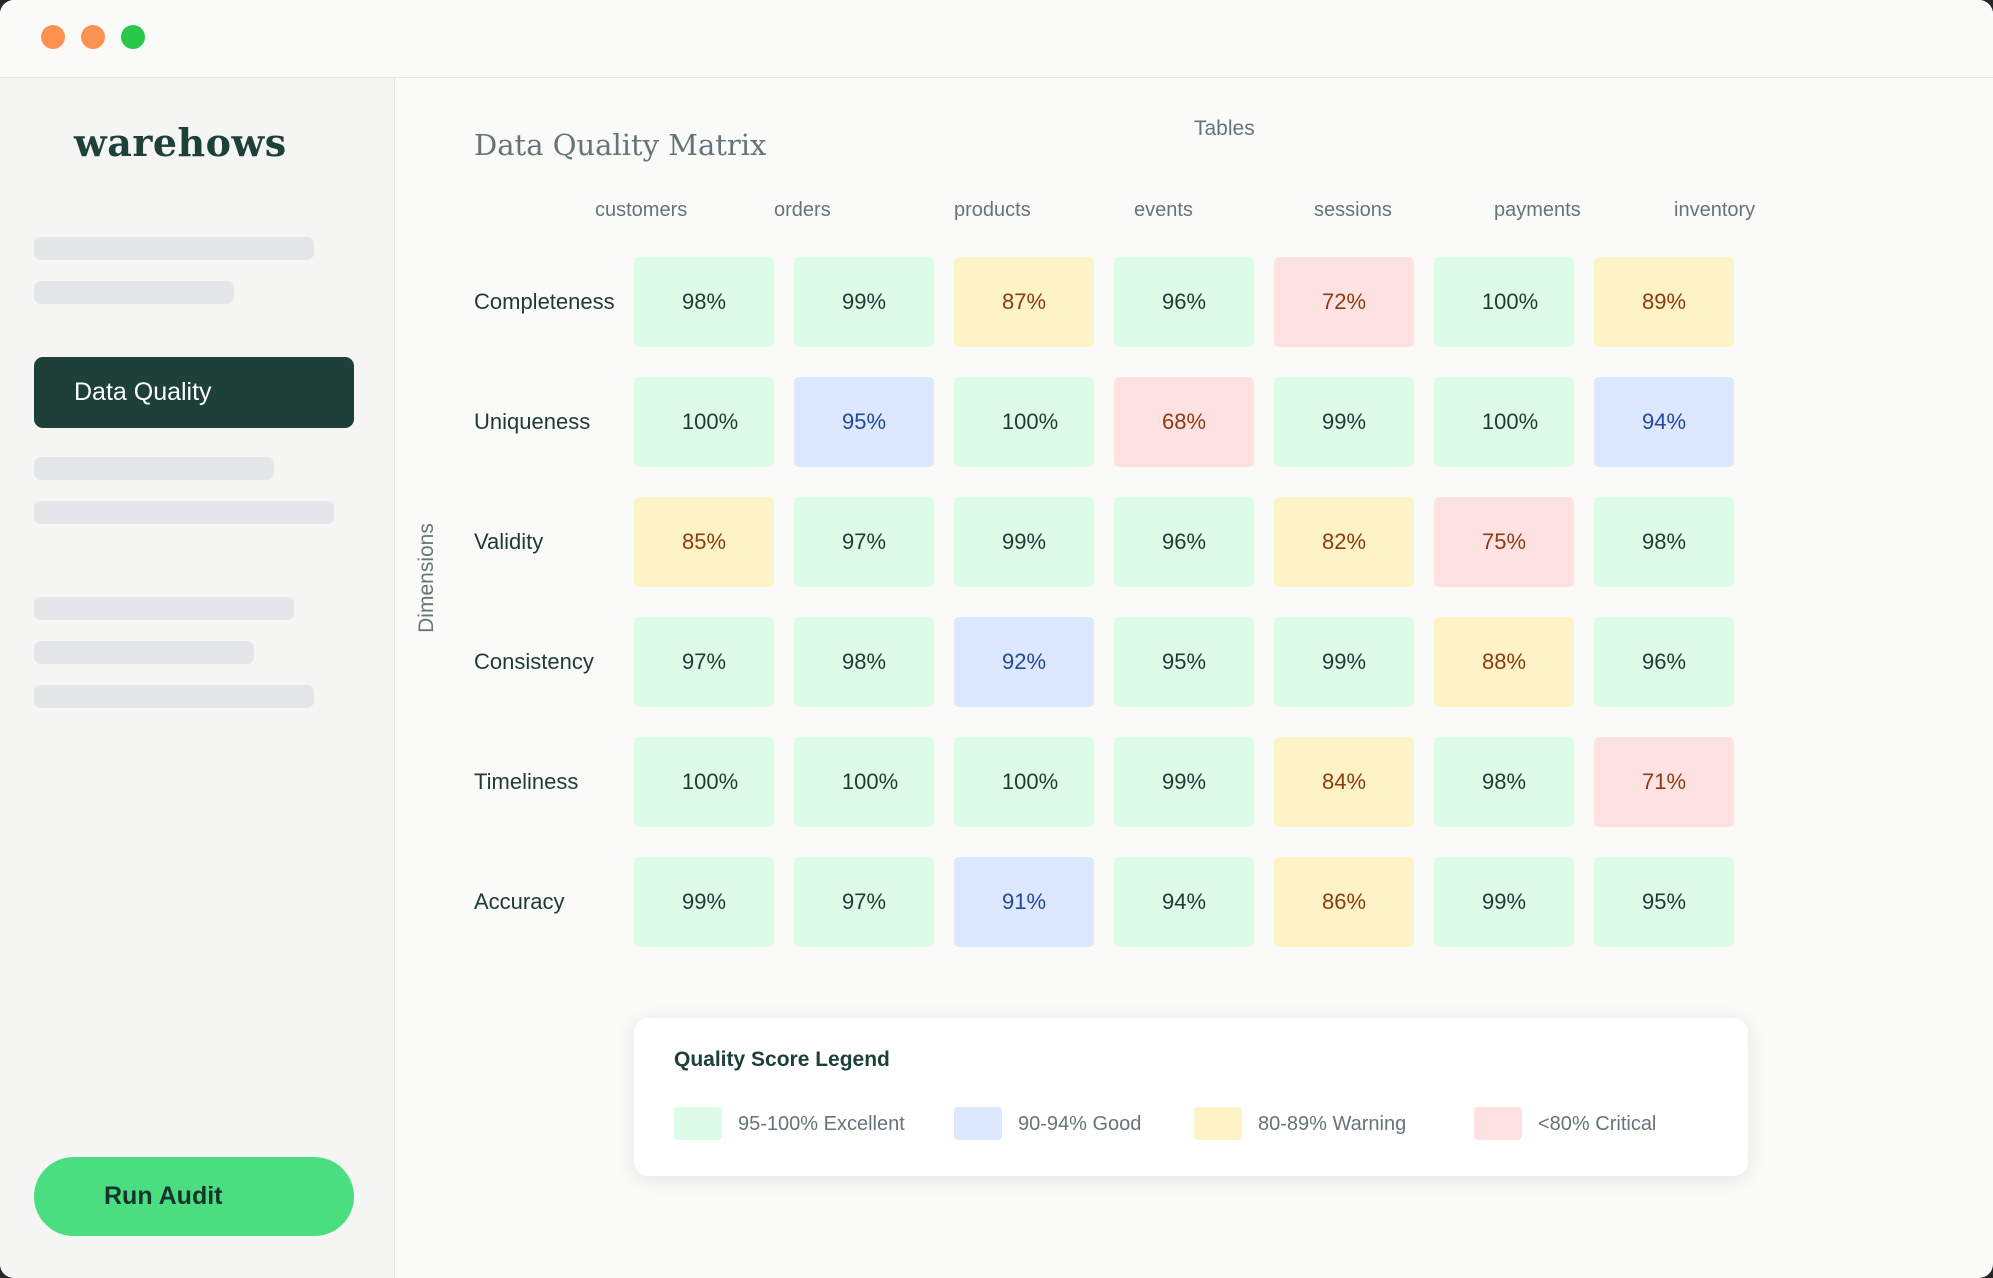  I want to click on matrix-cell-value: 84%, so click(1344, 781).